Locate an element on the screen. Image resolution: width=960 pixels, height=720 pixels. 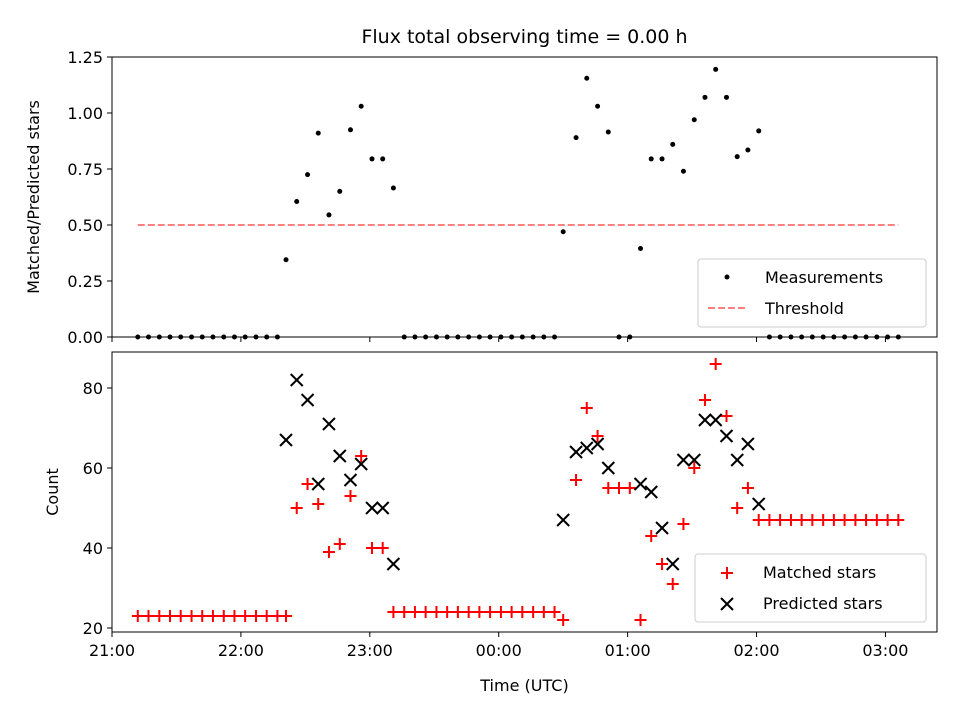
bottom-y-tick-label: 60 is located at coordinates (93, 468).